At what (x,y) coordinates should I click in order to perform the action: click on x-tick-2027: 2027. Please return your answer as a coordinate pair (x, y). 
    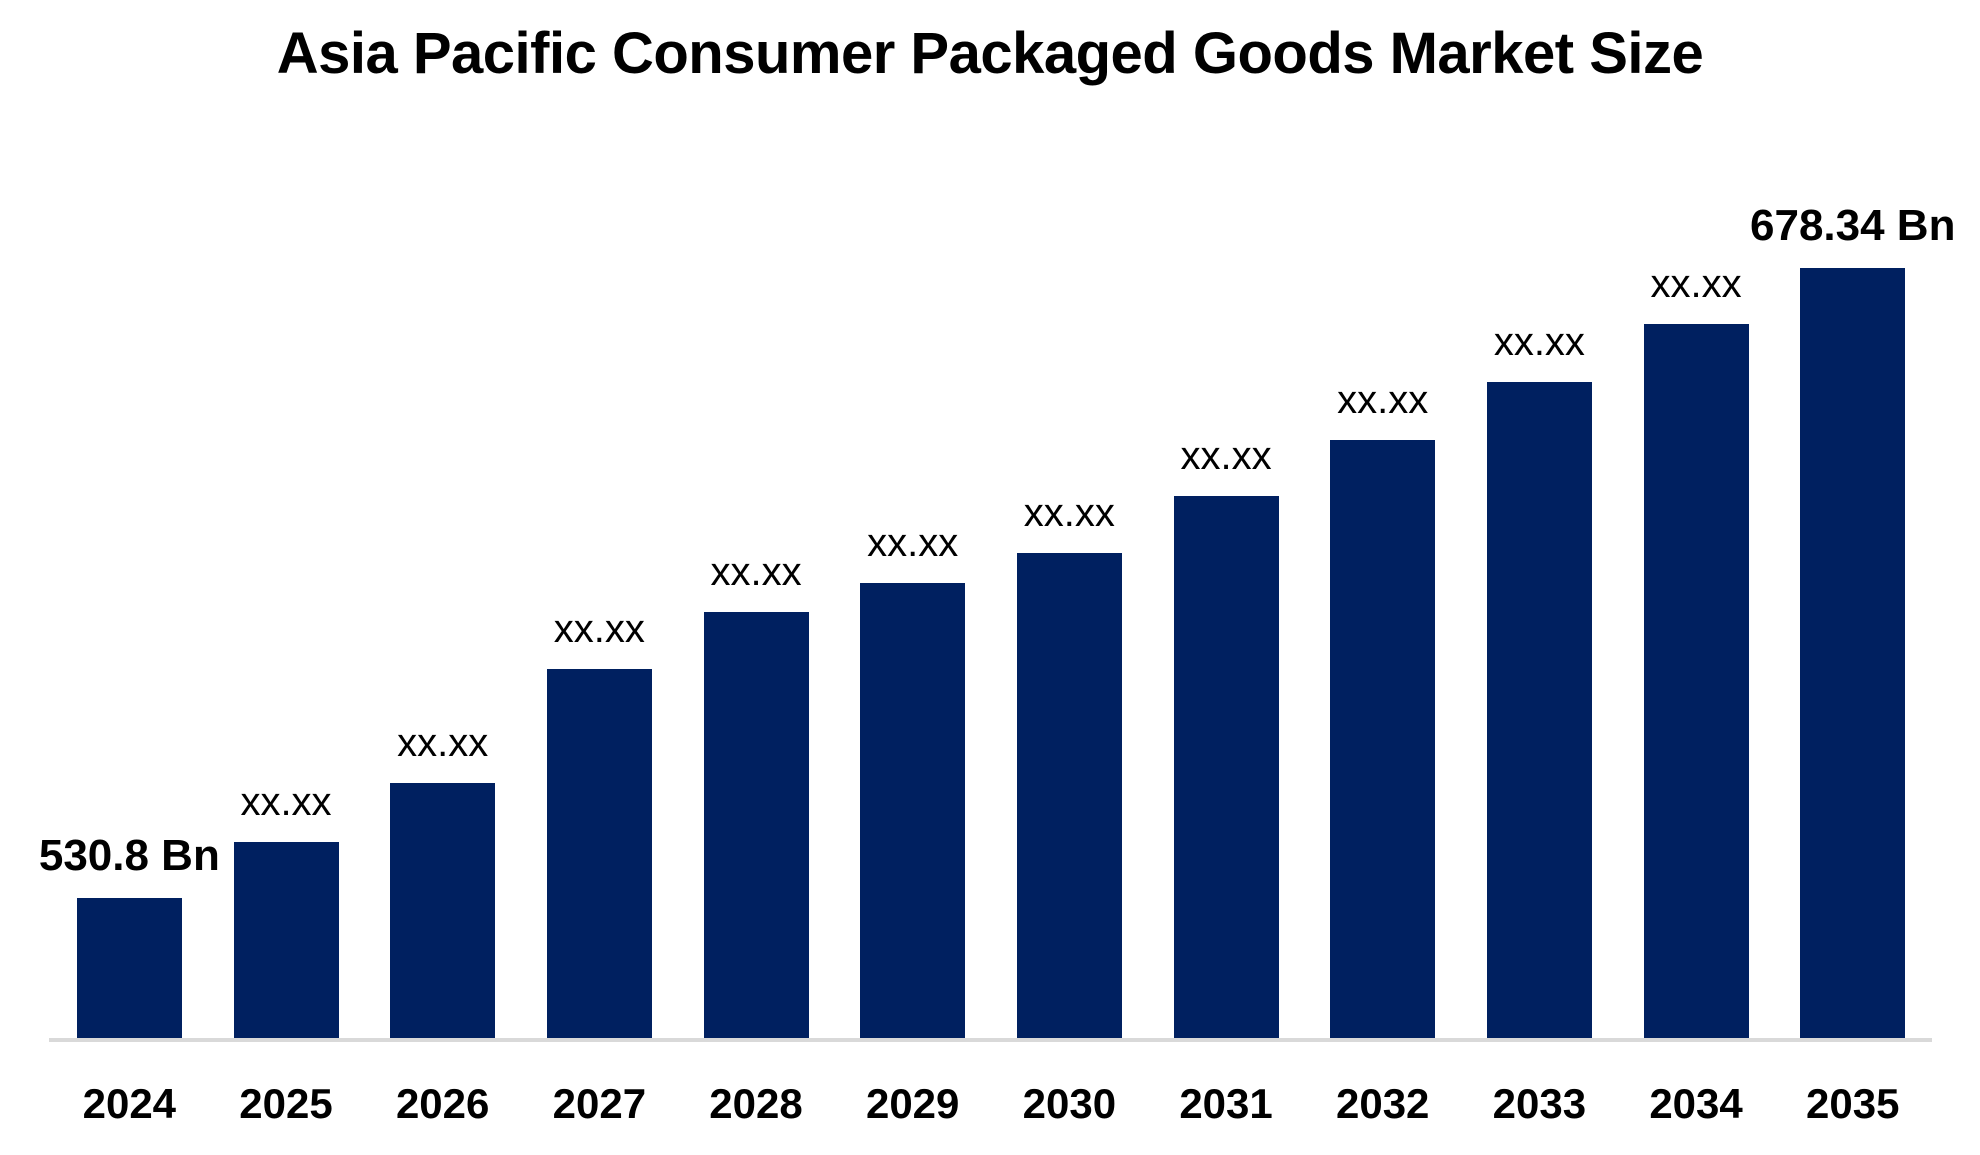
    Looking at the image, I should click on (599, 1103).